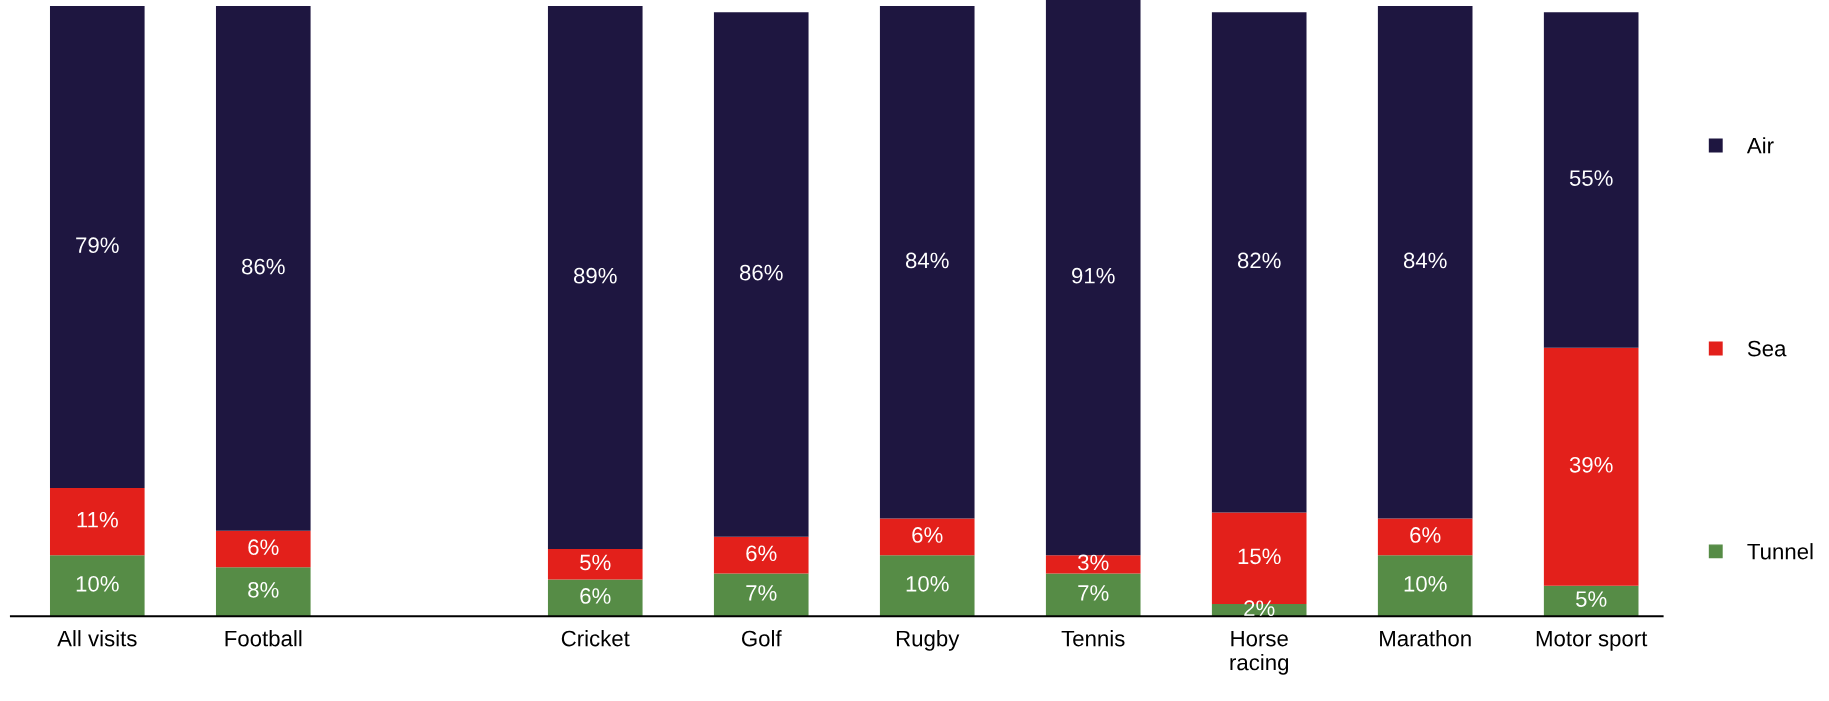 This screenshot has width=1829, height=701. Describe the element at coordinates (1780, 551) in the screenshot. I see `legend-label: Tunnel` at that location.